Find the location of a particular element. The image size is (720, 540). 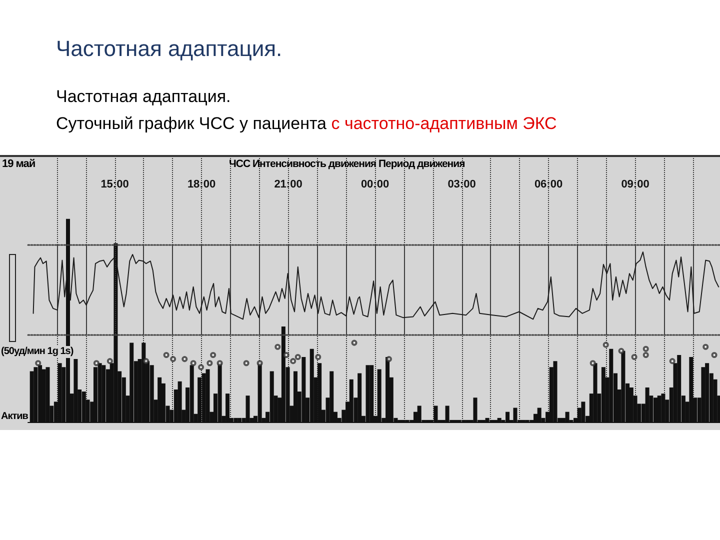

text: с частотно-адаптивным ЭКС is located at coordinates (444, 123).